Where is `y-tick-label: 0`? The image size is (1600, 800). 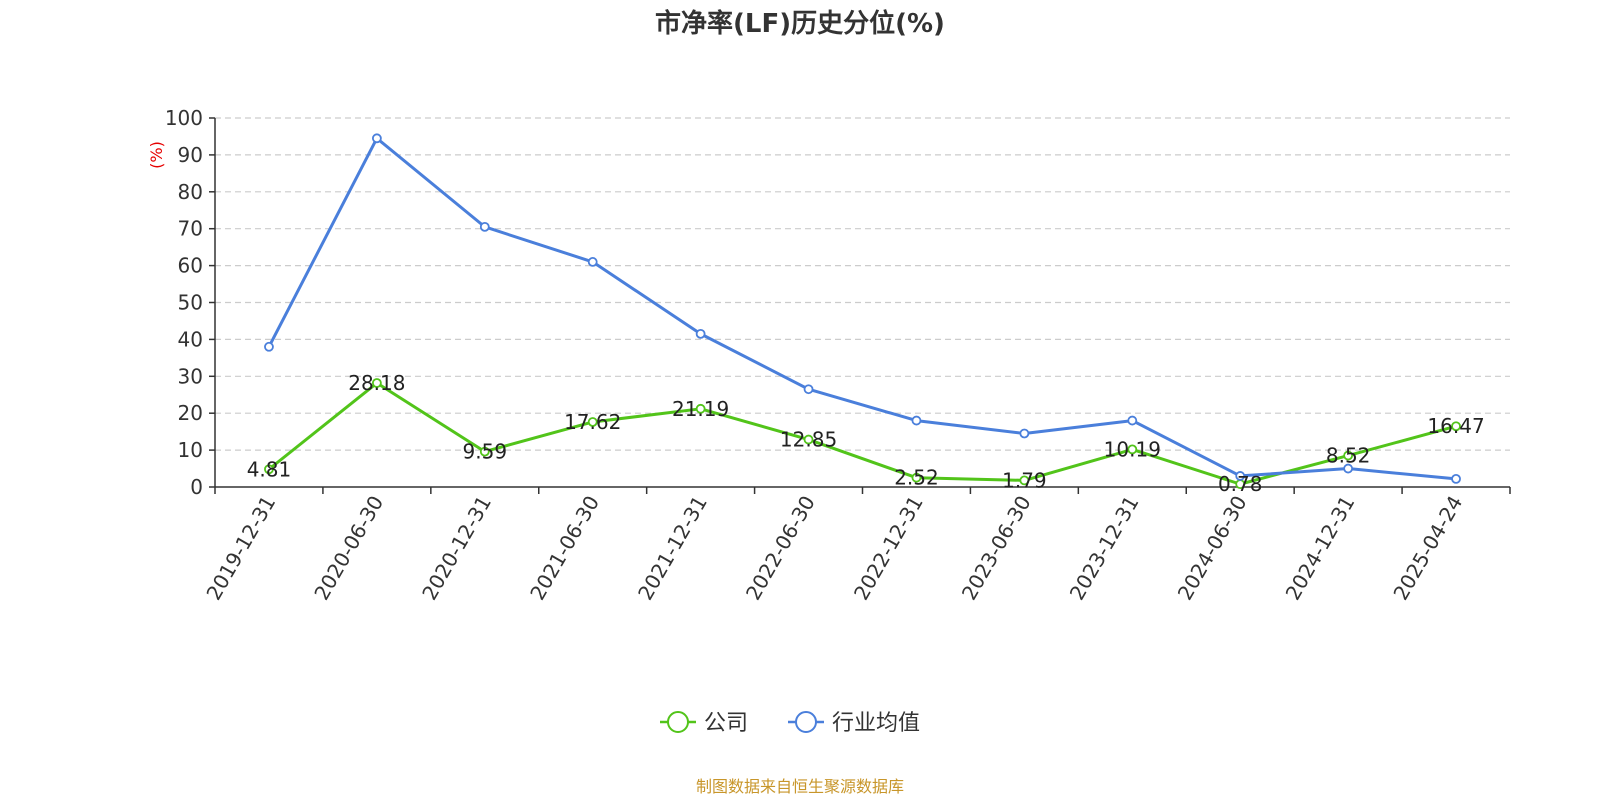
y-tick-label: 0 is located at coordinates (196, 487).